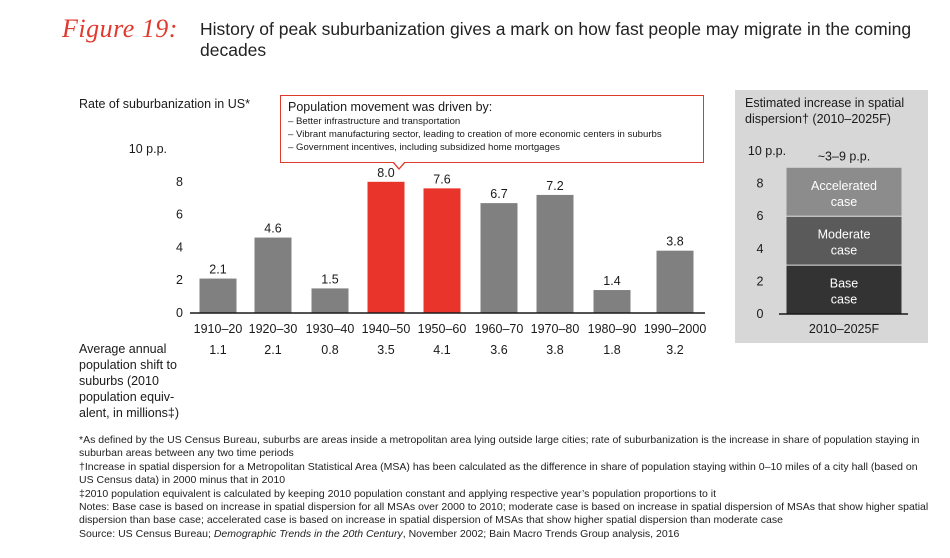 This screenshot has width=950, height=558. I want to click on panel-y-tick-label: 6, so click(760, 216).